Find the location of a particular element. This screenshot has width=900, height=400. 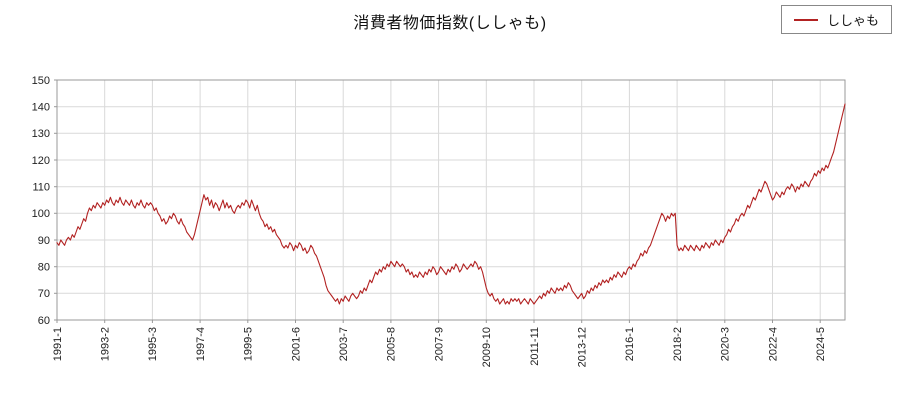

svg-text: 2013-12 is located at coordinates (583, 347).